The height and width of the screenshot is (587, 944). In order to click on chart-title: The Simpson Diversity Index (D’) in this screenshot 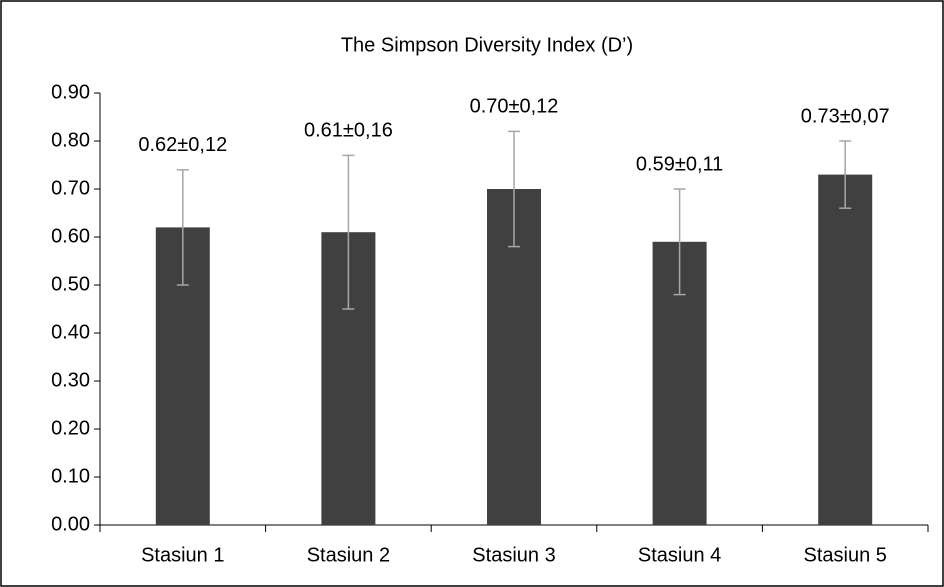, I will do `click(487, 45)`.